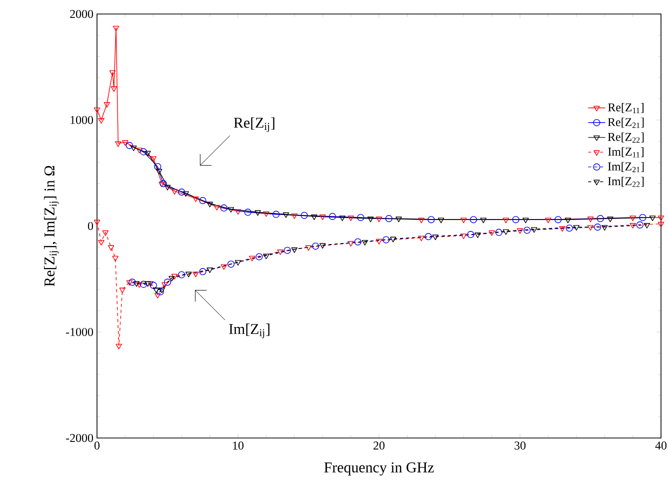 This screenshot has height=501, width=668. I want to click on y-tick-label: -1000, so click(80, 332).